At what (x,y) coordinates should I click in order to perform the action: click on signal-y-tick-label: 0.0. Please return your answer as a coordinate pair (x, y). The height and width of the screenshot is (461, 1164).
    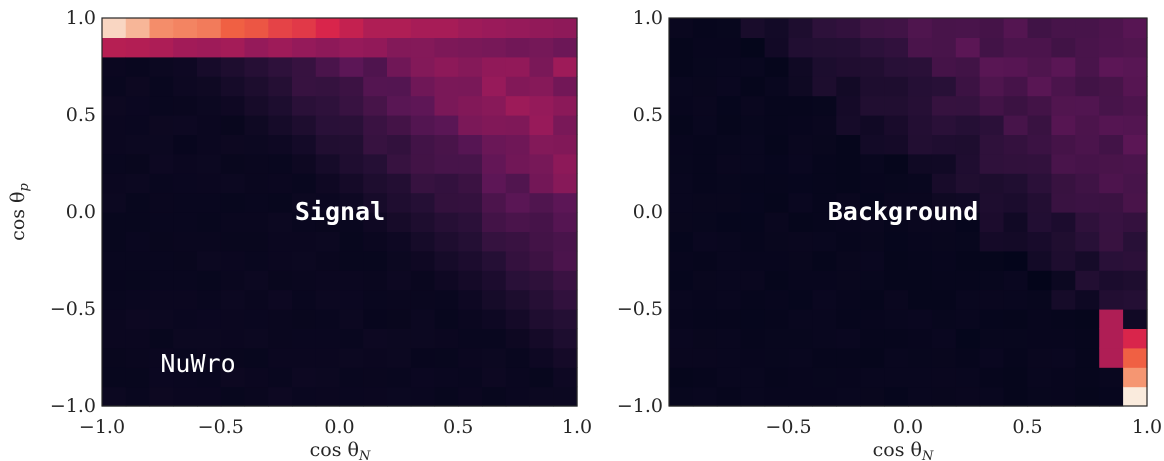
    Looking at the image, I should click on (81, 212).